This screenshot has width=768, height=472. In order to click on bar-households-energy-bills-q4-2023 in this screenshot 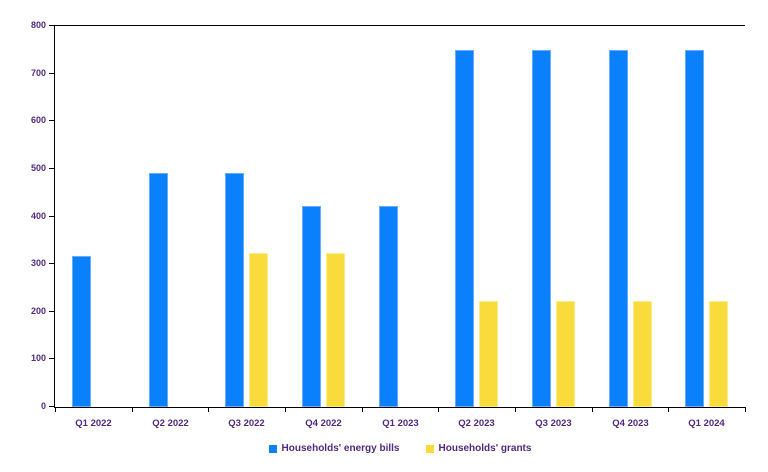, I will do `click(618, 228)`.